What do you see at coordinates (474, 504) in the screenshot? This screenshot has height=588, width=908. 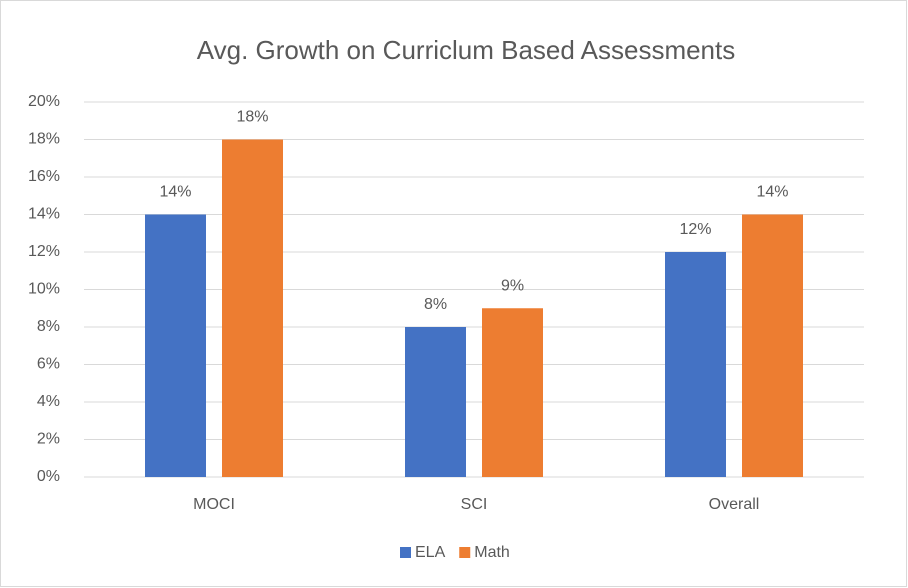 I see `x-tick-label: SCI` at bounding box center [474, 504].